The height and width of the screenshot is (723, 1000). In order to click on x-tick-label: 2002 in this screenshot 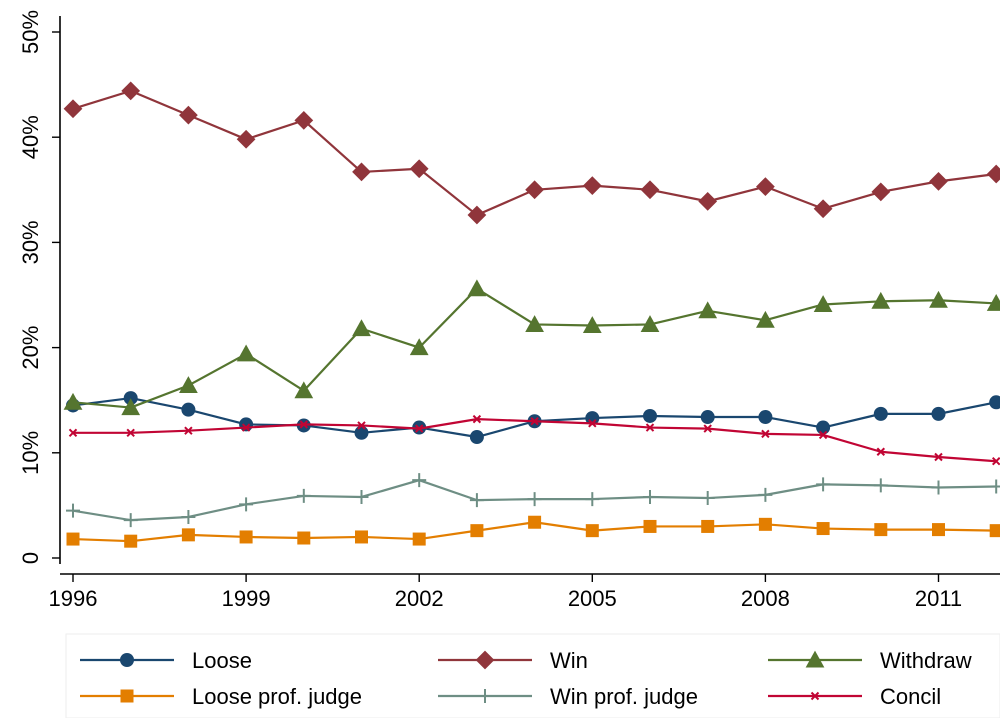, I will do `click(419, 598)`.